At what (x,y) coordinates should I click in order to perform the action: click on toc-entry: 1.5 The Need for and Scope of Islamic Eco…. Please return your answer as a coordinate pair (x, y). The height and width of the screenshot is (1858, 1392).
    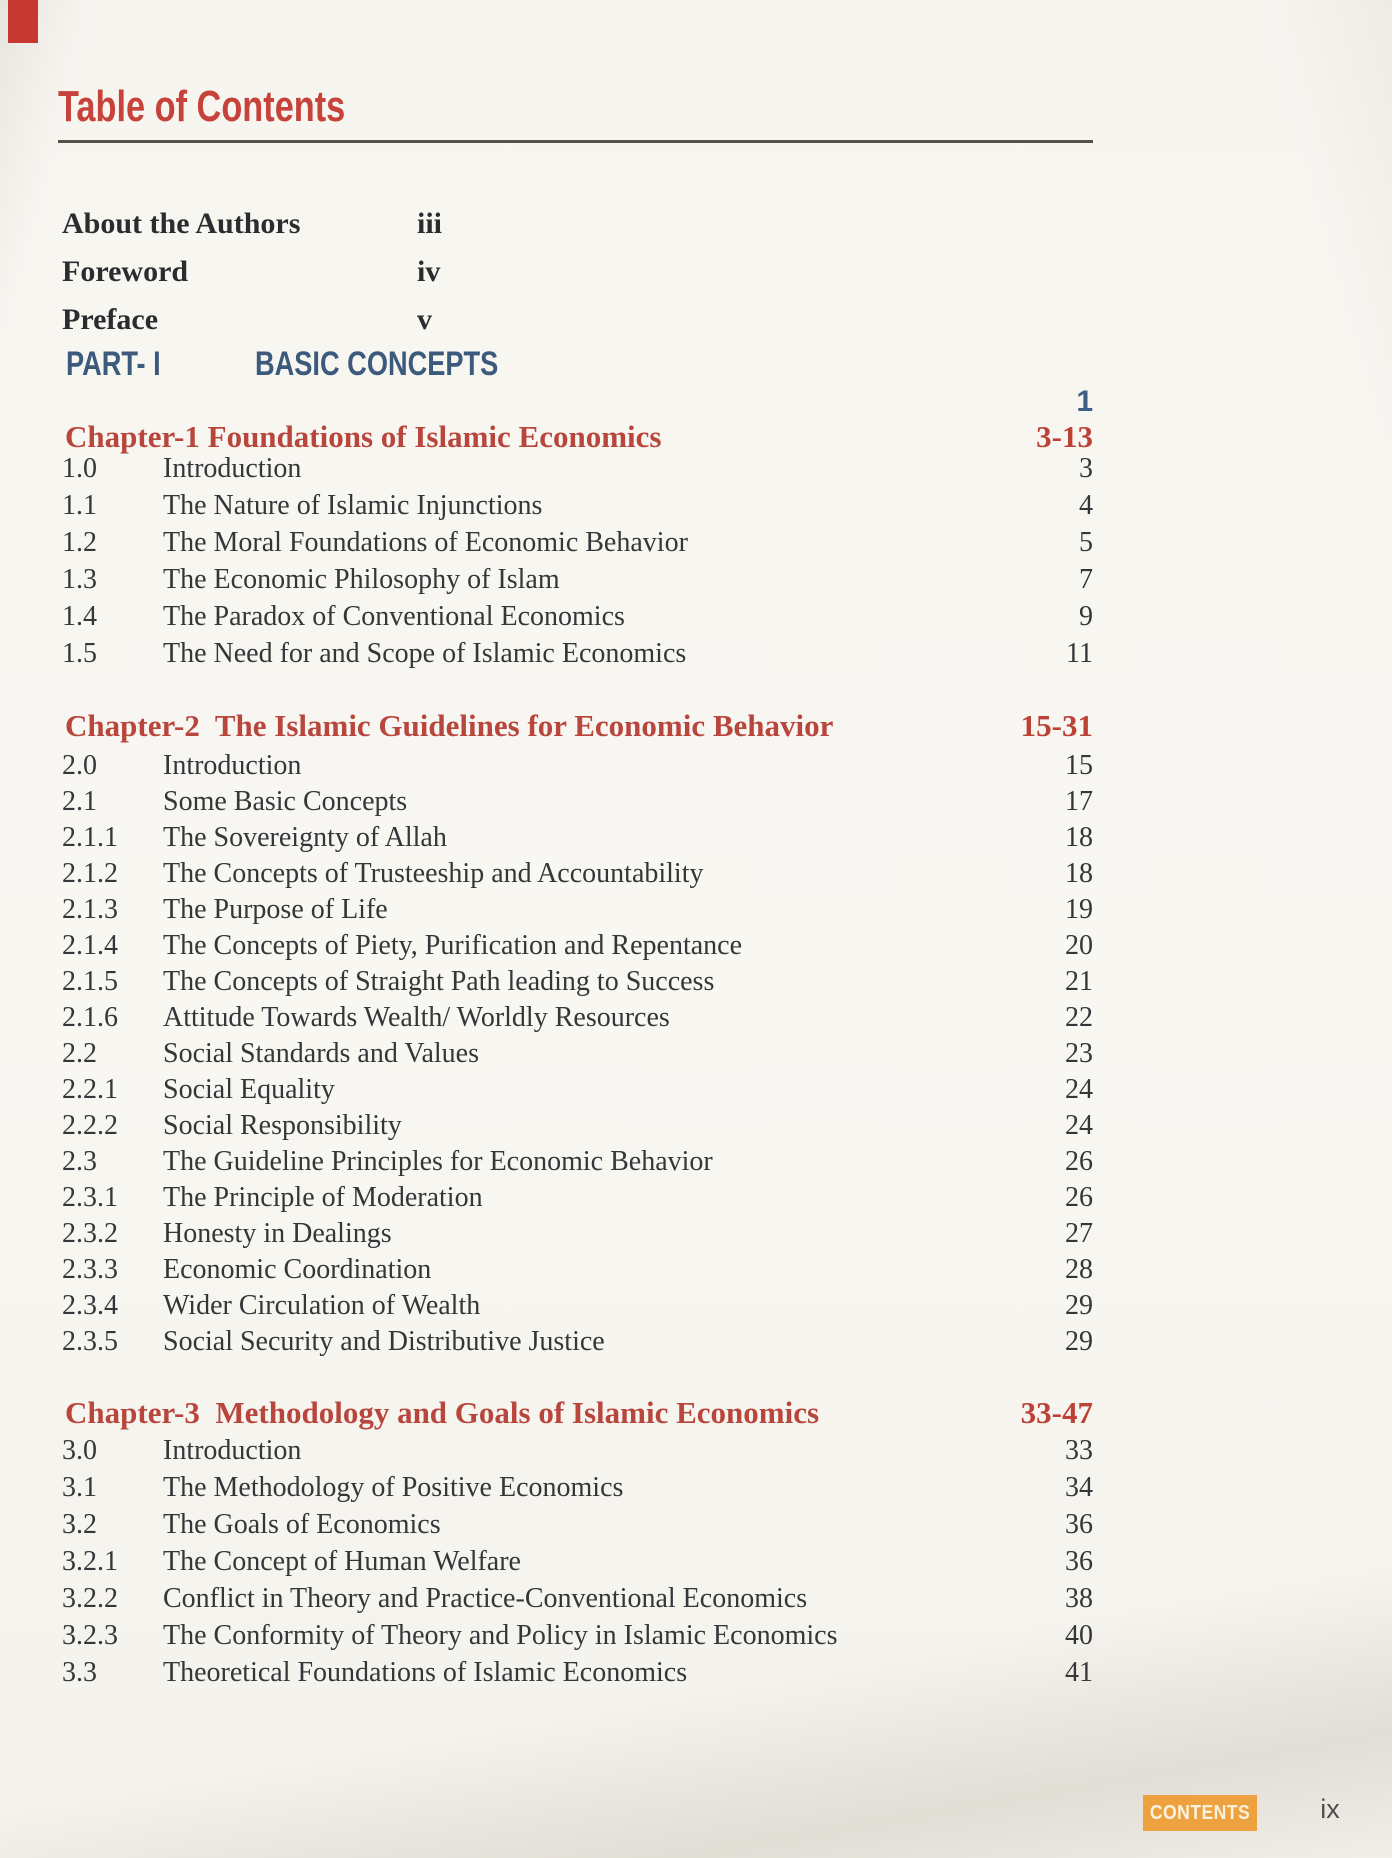
    Looking at the image, I should click on (576, 653).